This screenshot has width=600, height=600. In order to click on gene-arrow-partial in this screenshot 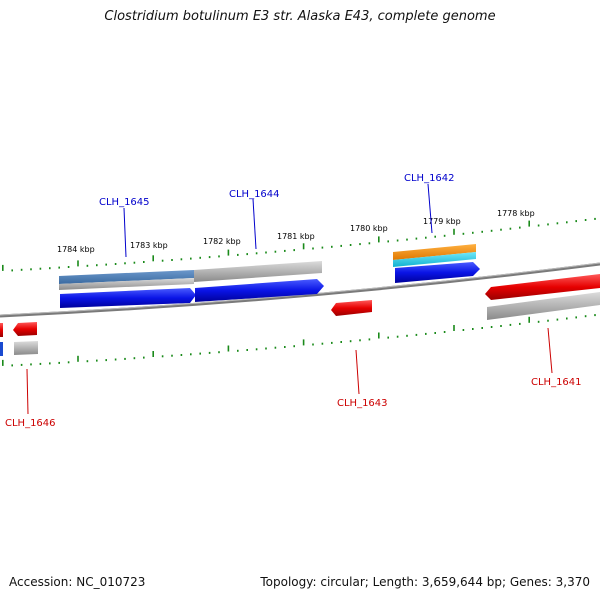, I will do `click(1, 330)`.